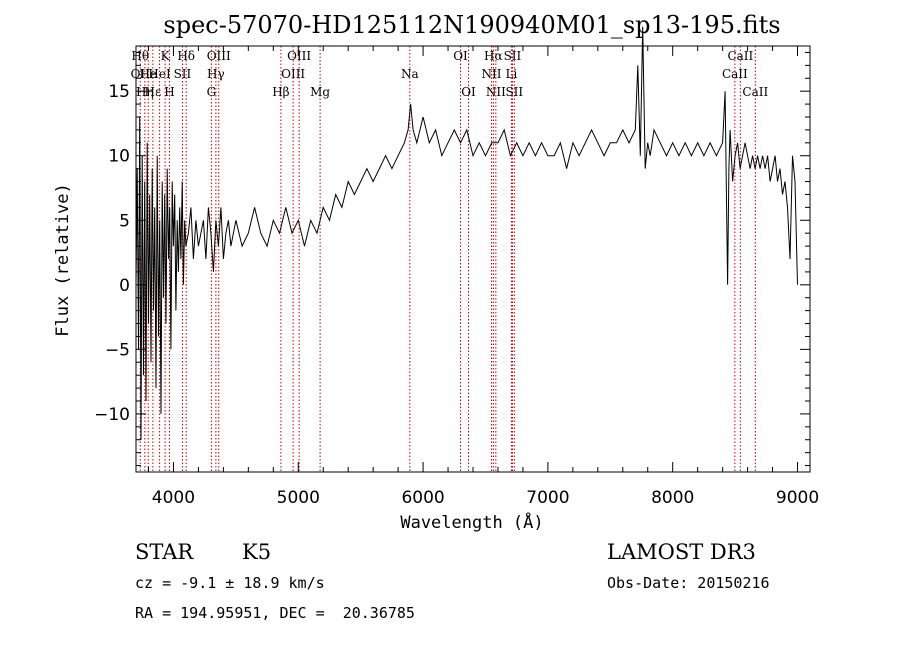 The image size is (900, 649). I want to click on spectral-line-label: OII, so click(141, 74).